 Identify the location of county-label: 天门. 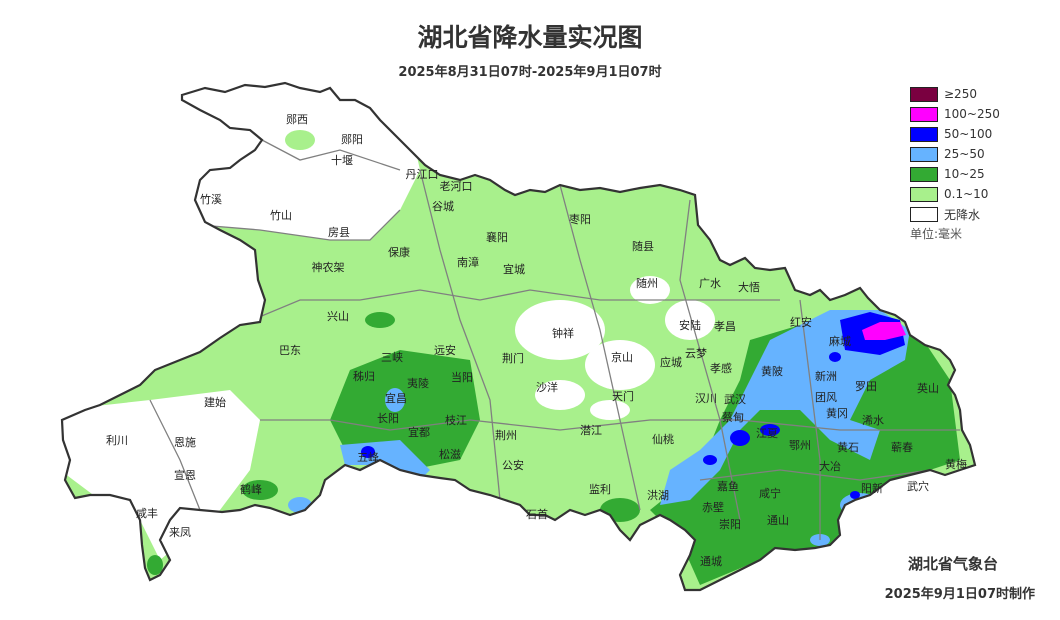
(623, 396).